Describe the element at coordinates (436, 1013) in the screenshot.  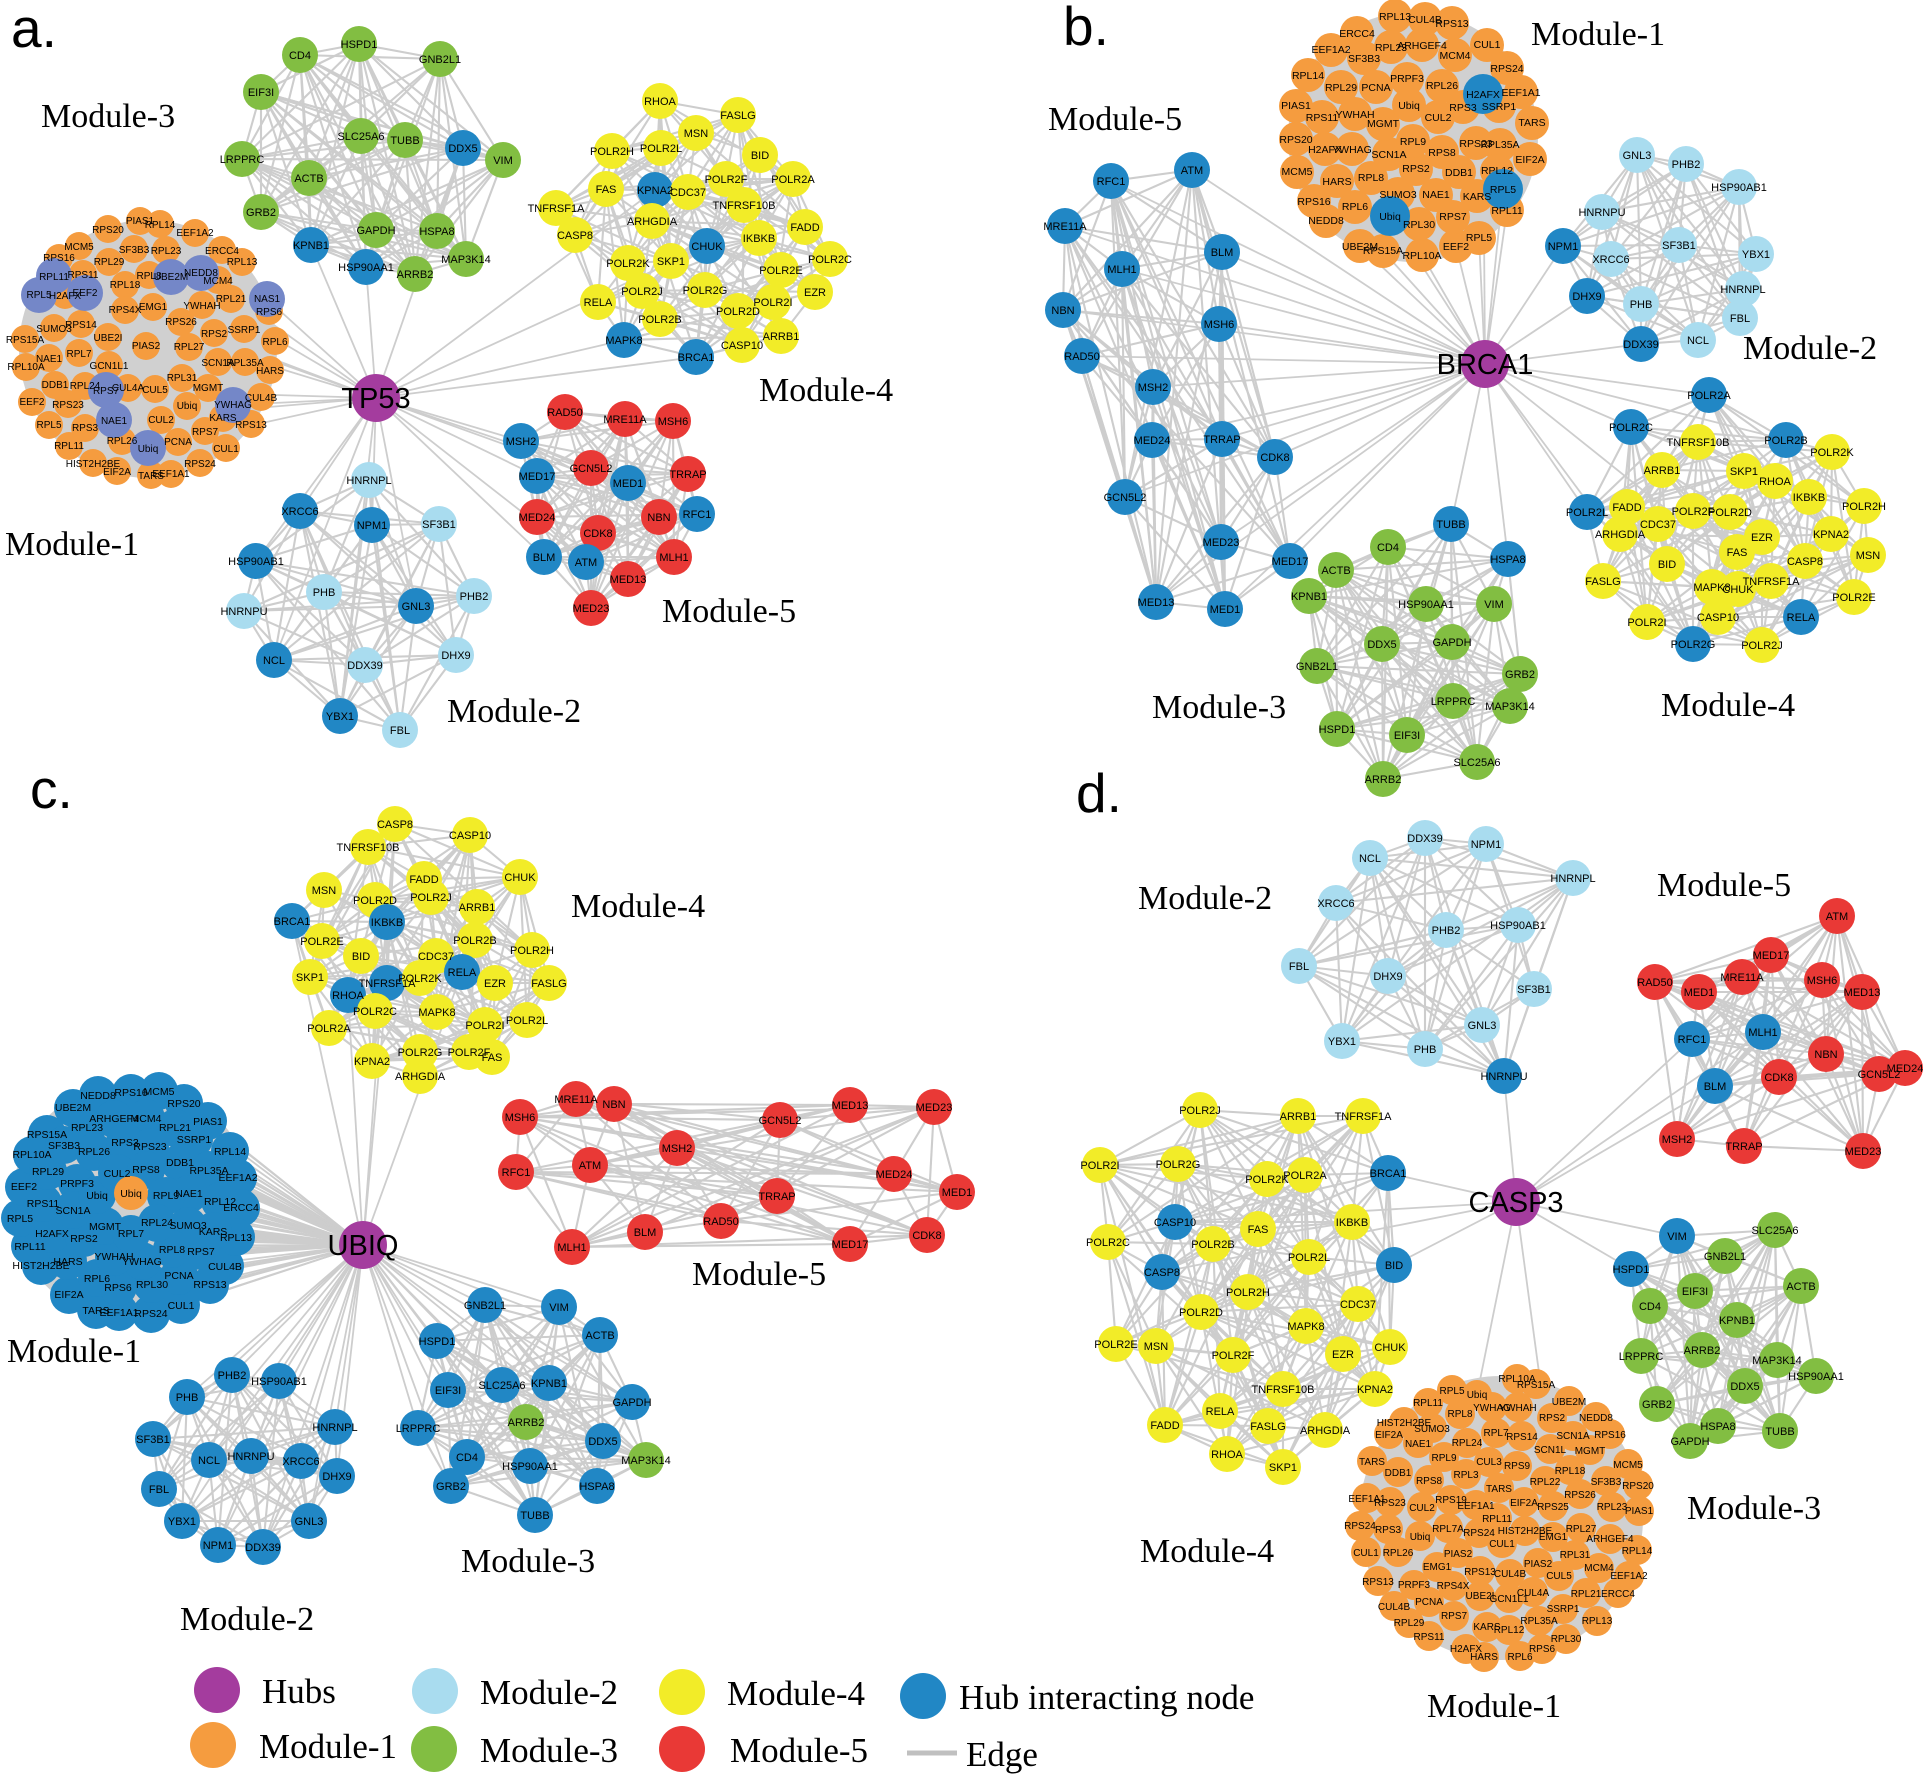
I see `svg-text: MAPK8` at that location.